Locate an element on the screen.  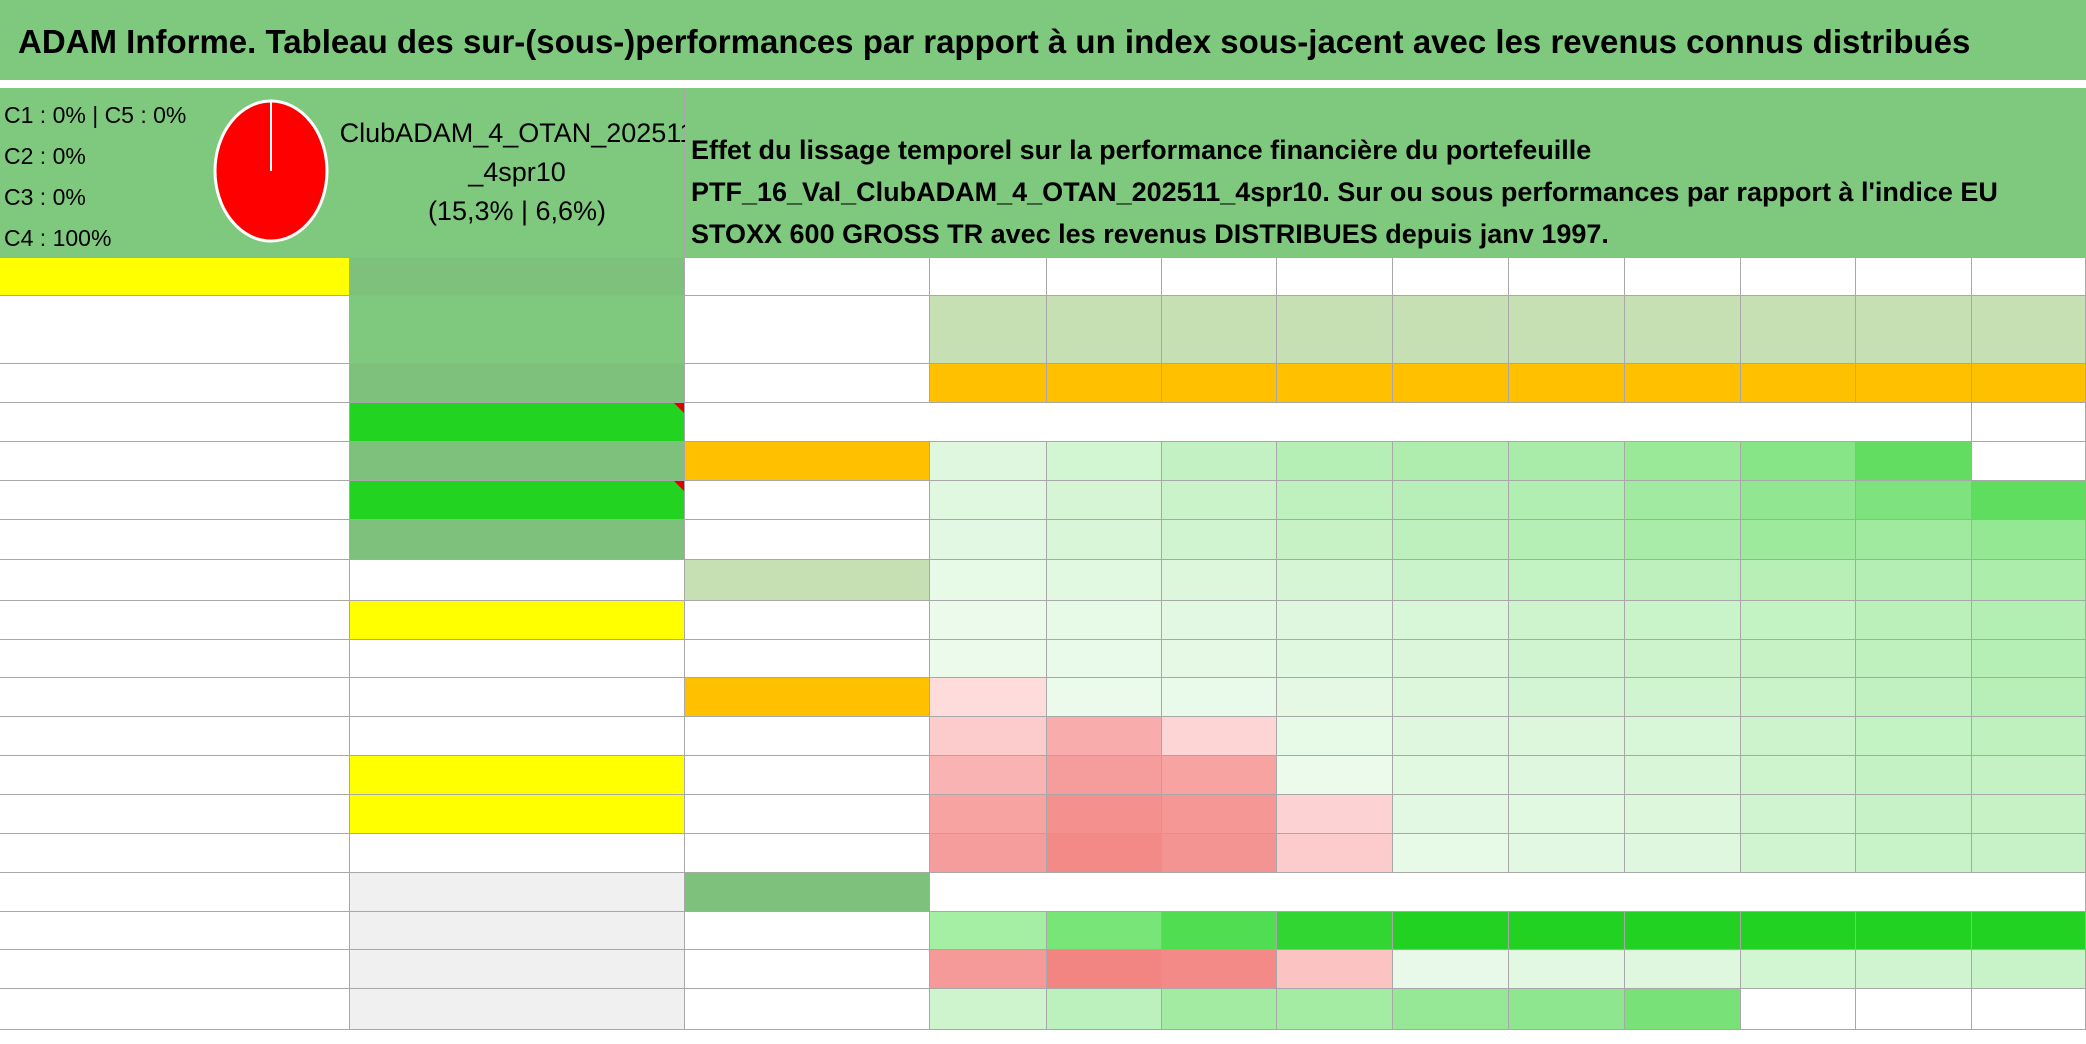
portfolio-name: ClubADAM_4_OTAN_202511 is located at coordinates (517, 132).